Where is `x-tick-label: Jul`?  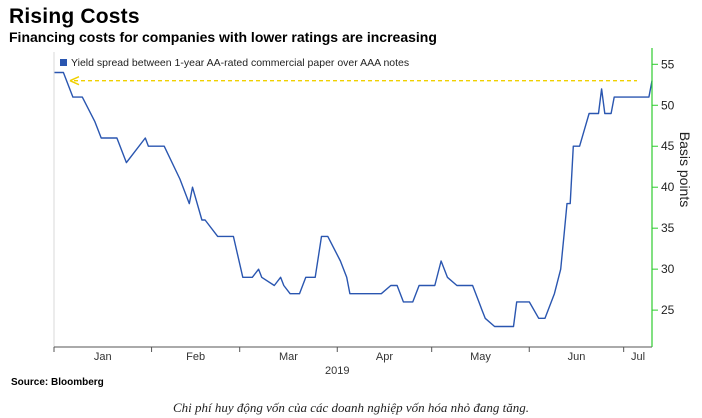 x-tick-label: Jul is located at coordinates (638, 357).